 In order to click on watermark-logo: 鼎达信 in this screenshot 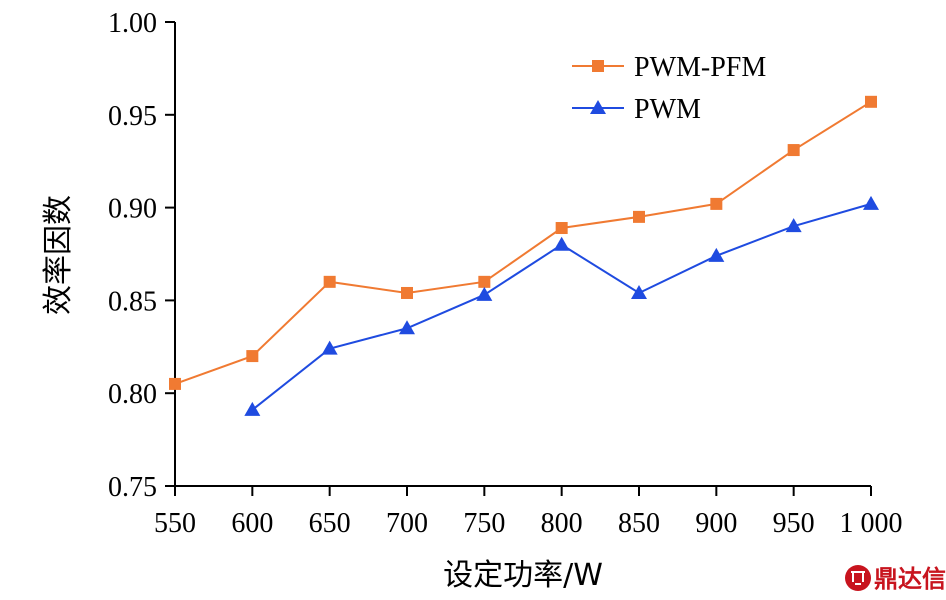, I will do `click(895, 579)`.